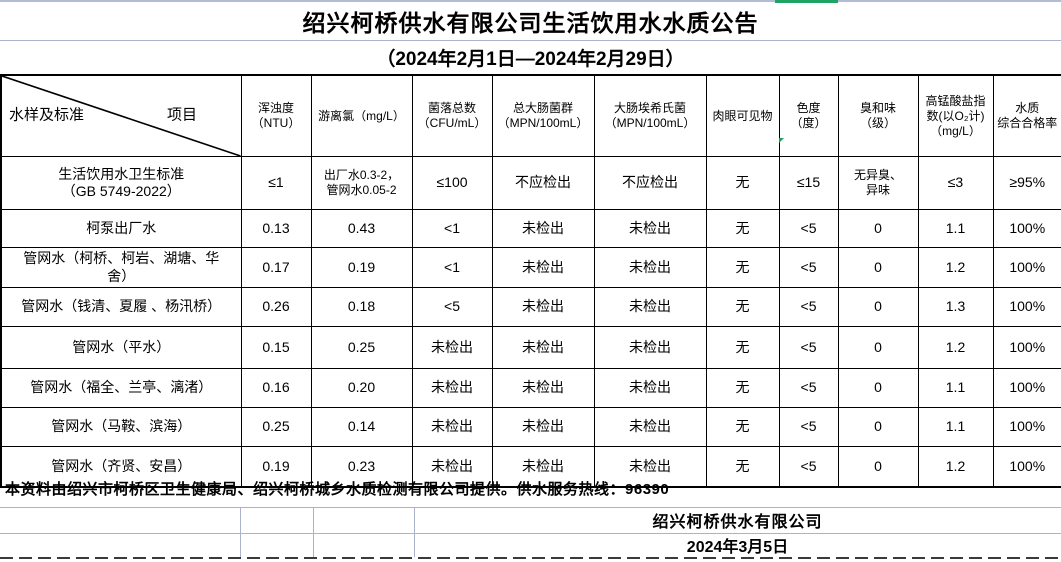 The height and width of the screenshot is (562, 1061). I want to click on page-break-dashed-line, so click(530, 558).